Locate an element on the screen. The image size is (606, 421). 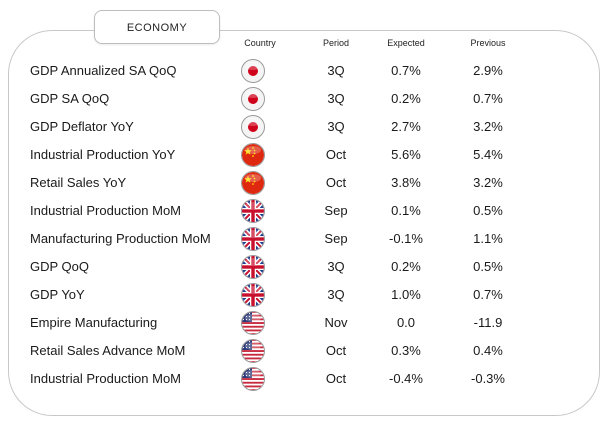
previous-value: -0.3% is located at coordinates (488, 378).